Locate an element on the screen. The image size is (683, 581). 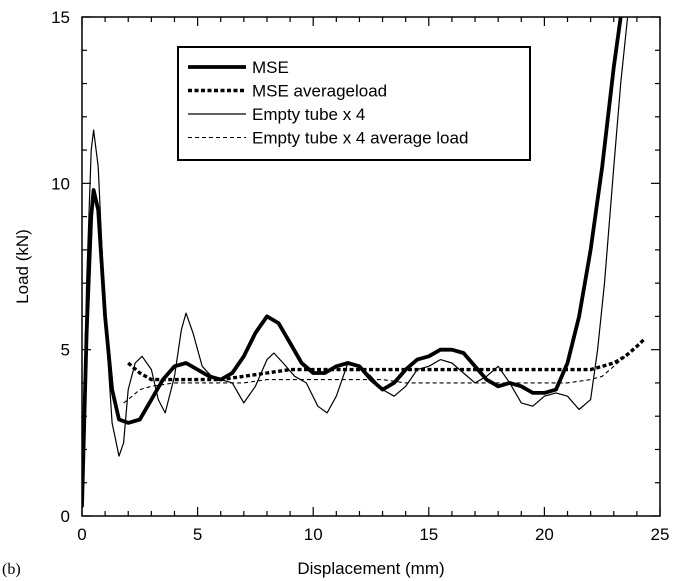
x-axis-title: Displacement (mm) is located at coordinates (370, 568).